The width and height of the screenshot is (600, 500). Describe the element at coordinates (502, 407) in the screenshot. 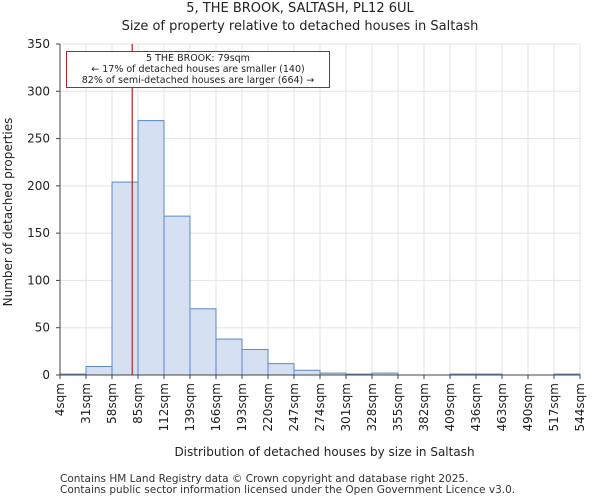

I see `x-tick-label: 463sqm` at that location.